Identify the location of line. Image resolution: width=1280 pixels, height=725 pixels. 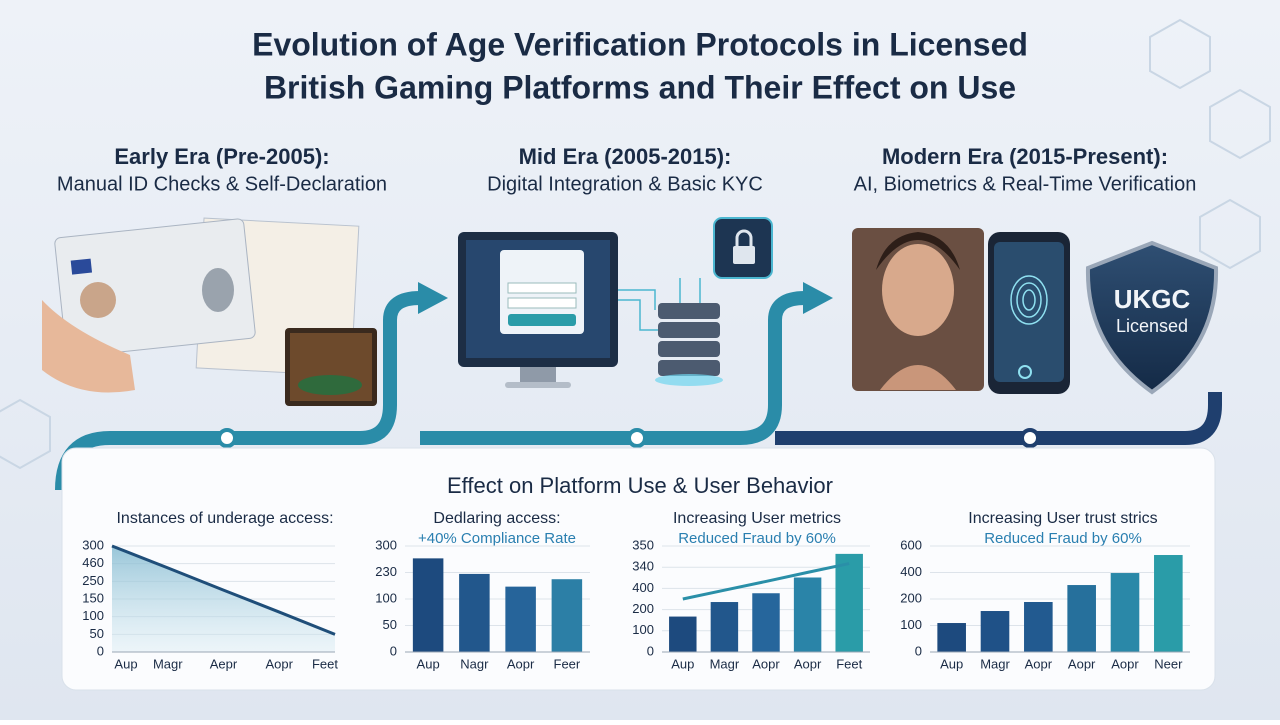
(223, 590).